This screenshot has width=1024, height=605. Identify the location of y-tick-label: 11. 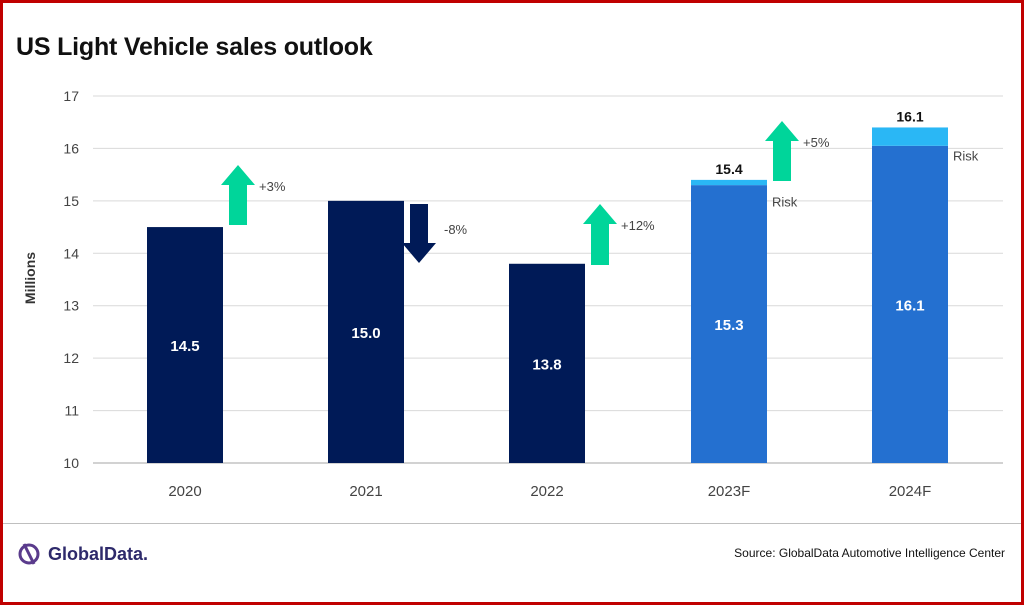
(71, 411).